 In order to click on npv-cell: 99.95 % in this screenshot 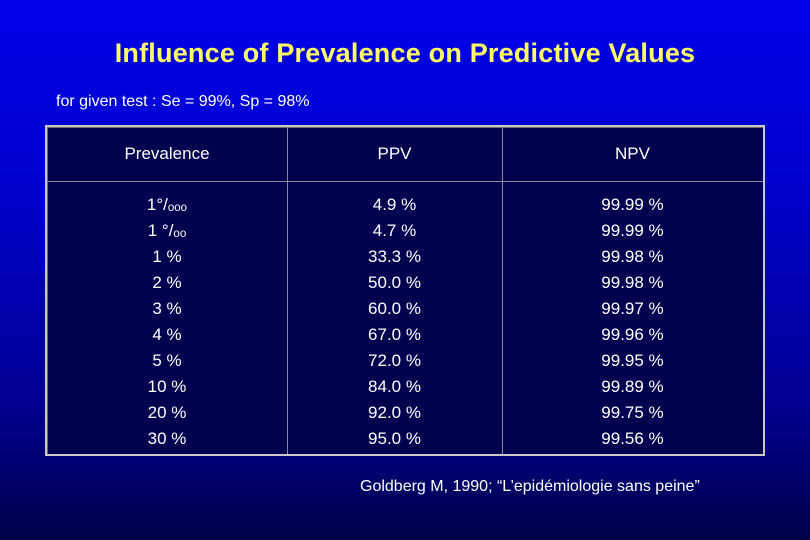, I will do `click(632, 360)`.